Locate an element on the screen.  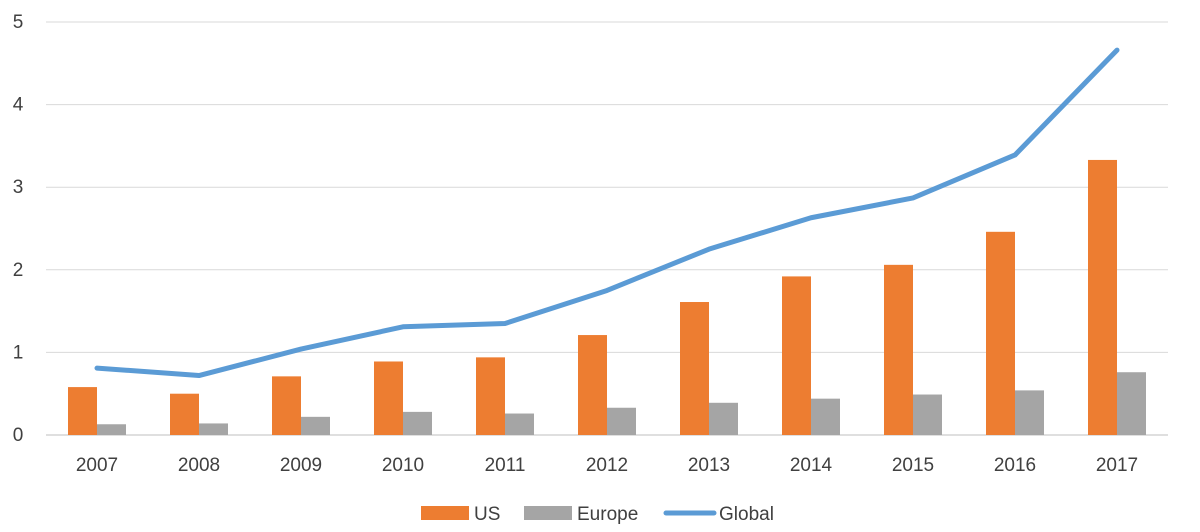
bar-europe-2008 is located at coordinates (213, 429).